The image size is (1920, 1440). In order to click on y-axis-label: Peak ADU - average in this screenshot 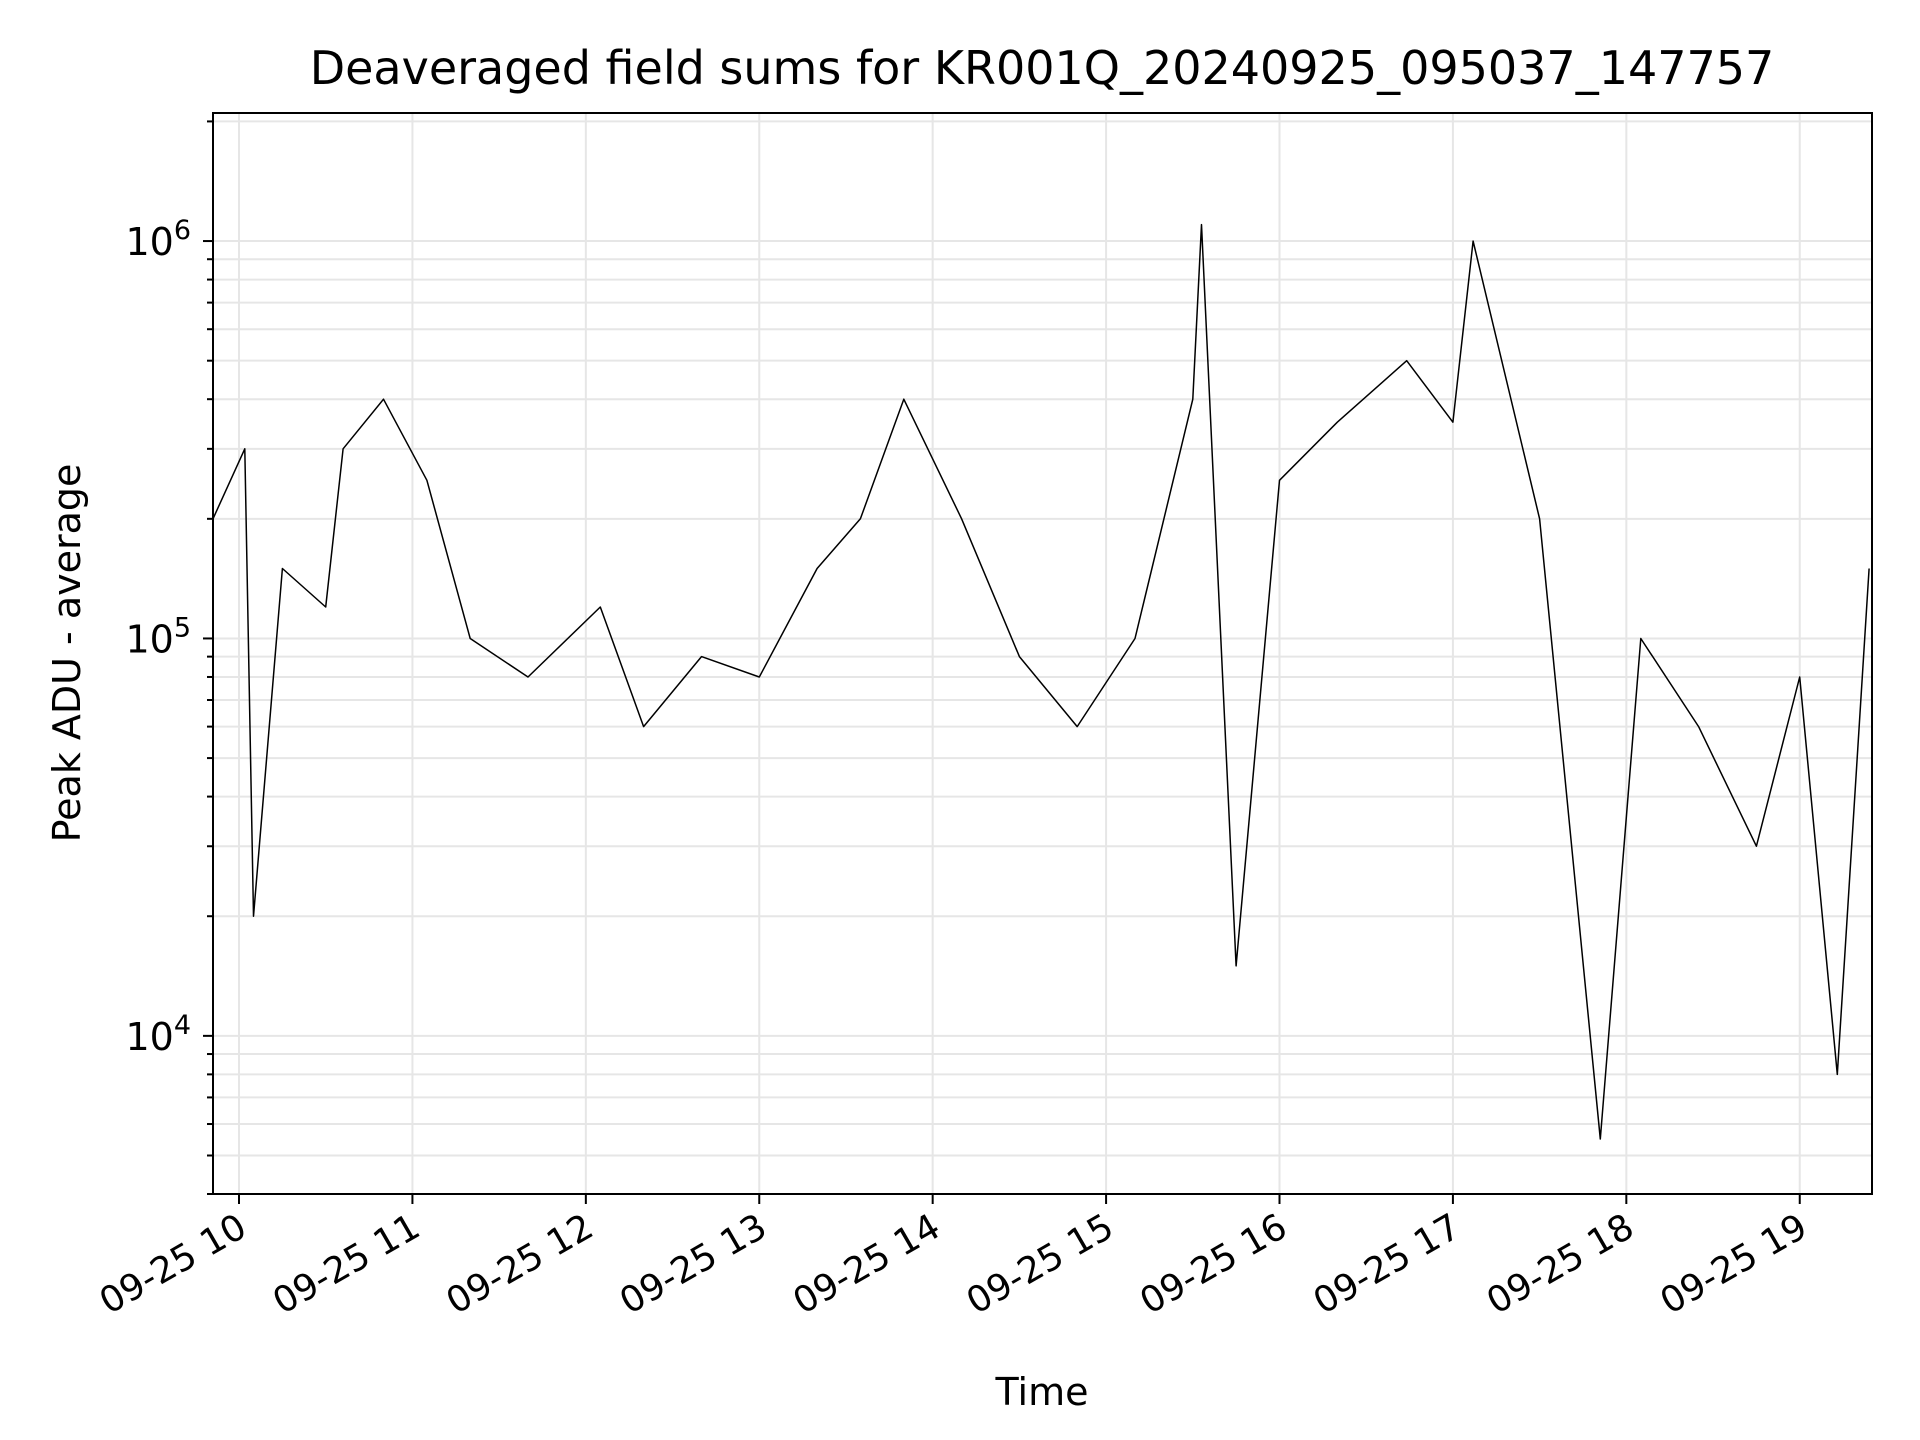, I will do `click(67, 653)`.